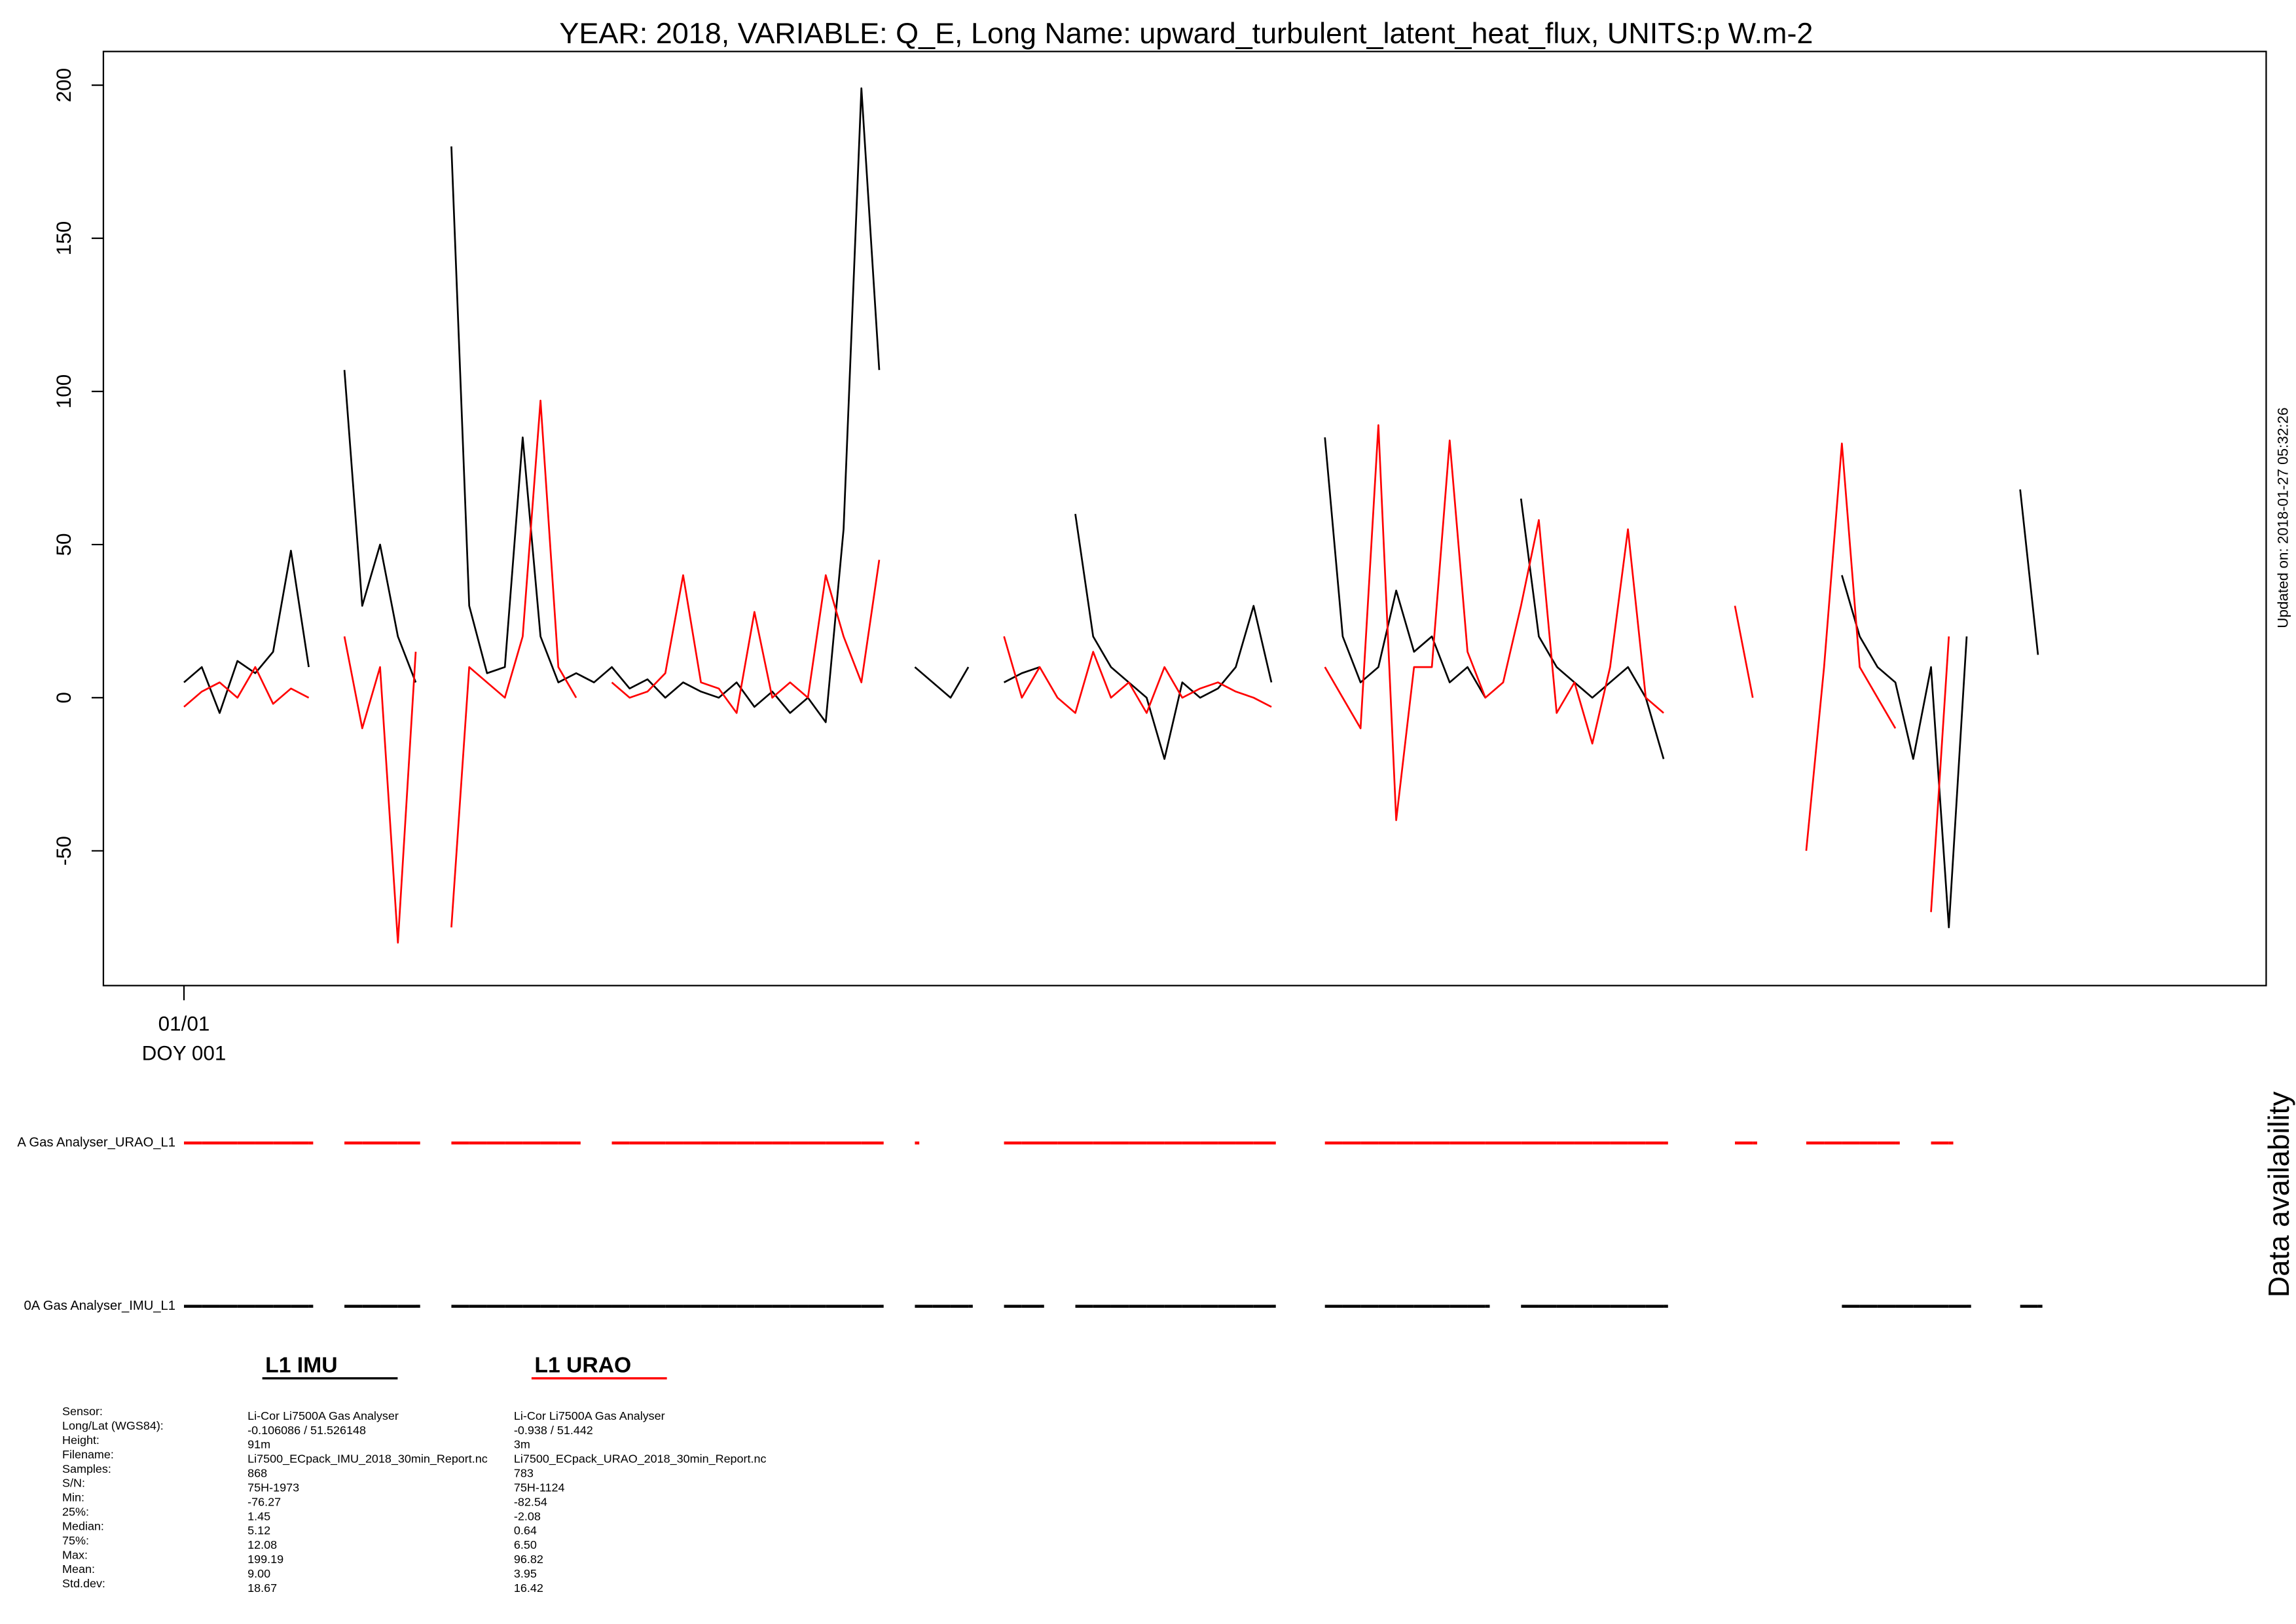 Image resolution: width=2296 pixels, height=1624 pixels. Describe the element at coordinates (184, 1024) in the screenshot. I see `x-tick-label: 01/01` at that location.